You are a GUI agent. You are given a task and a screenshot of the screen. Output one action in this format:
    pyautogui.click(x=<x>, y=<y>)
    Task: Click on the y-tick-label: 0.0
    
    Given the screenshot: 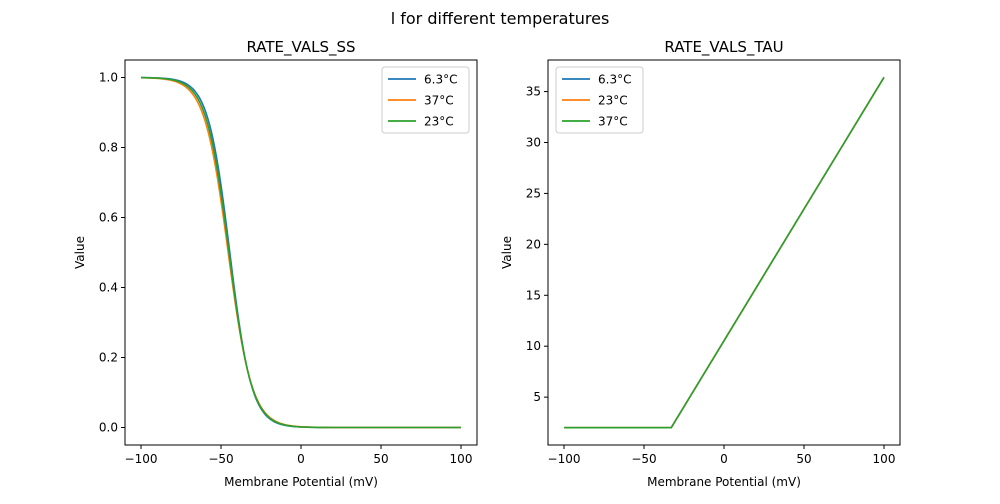 What is the action you would take?
    pyautogui.click(x=108, y=428)
    